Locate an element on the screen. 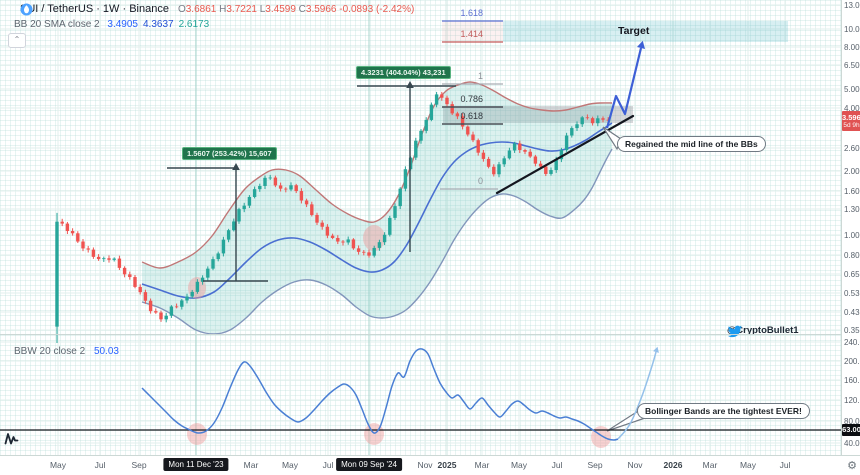 The image size is (860, 475). gear-icon: ⚙ is located at coordinates (852, 466).